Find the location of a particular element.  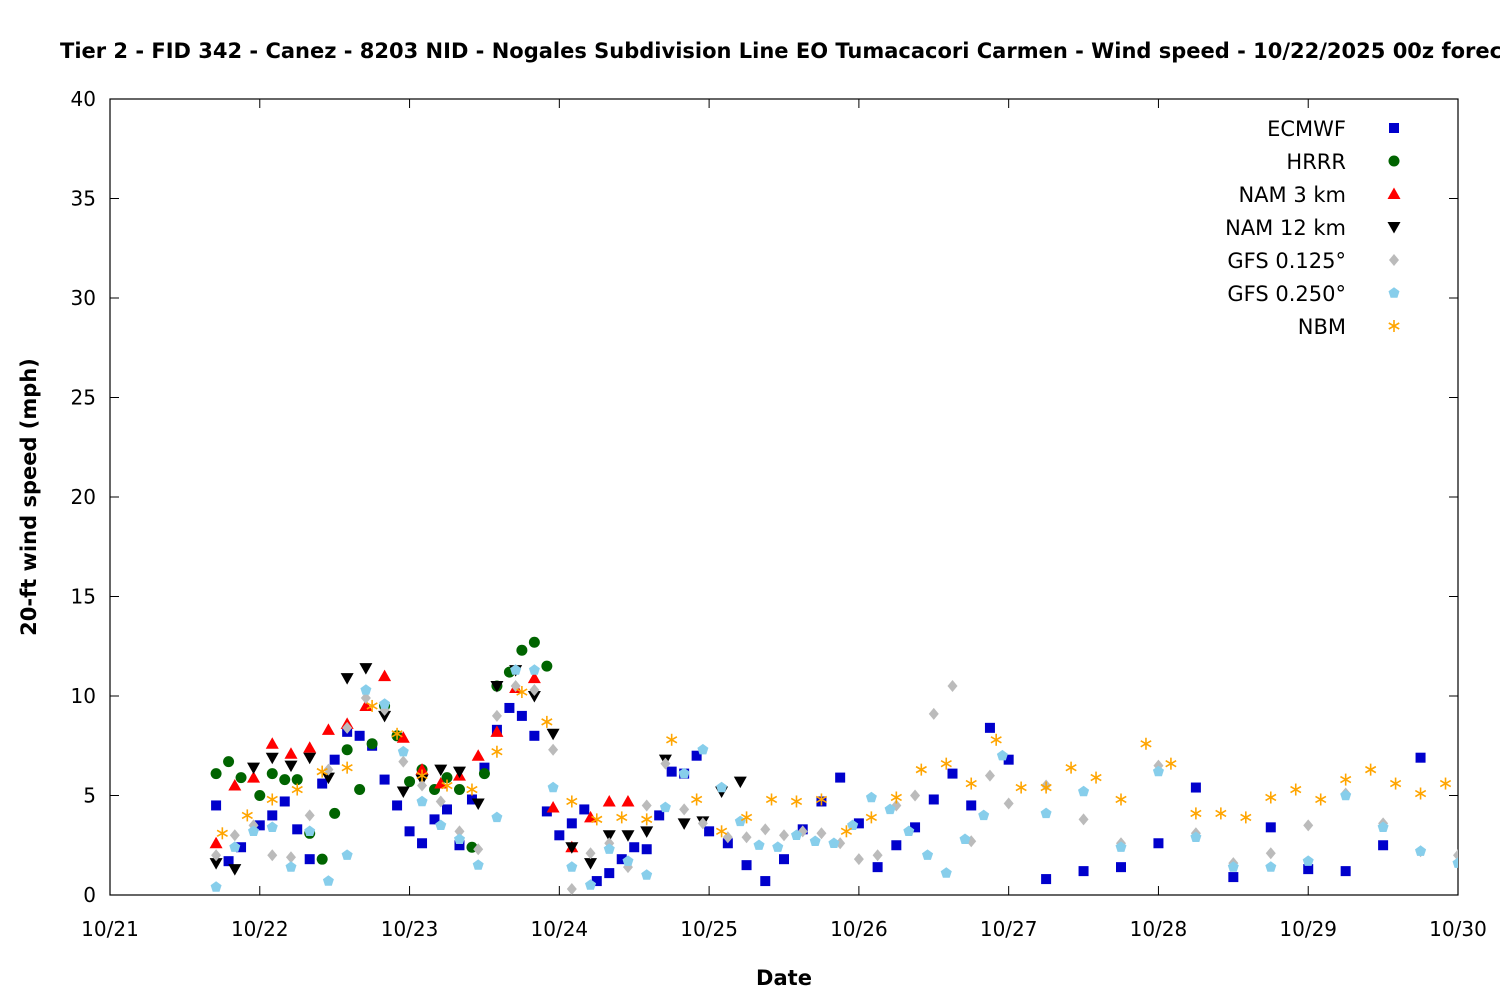

y-tick-label: 15 is located at coordinates (83, 597).